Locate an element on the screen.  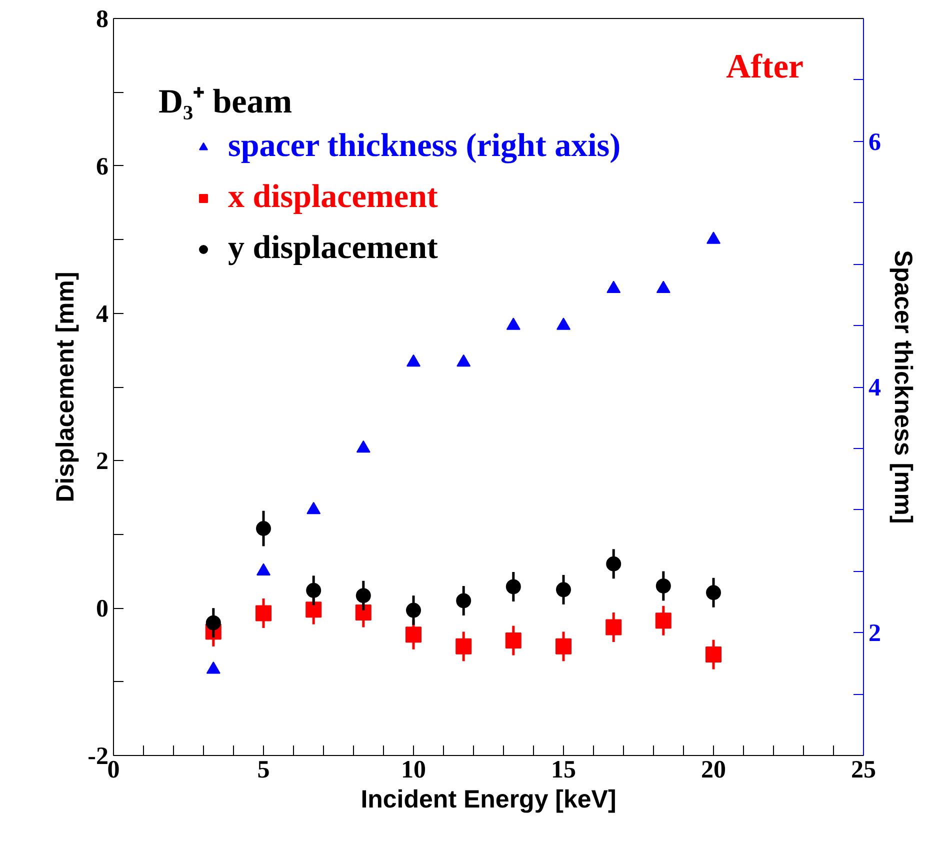
y-tick-label: -2 is located at coordinates (98, 756).